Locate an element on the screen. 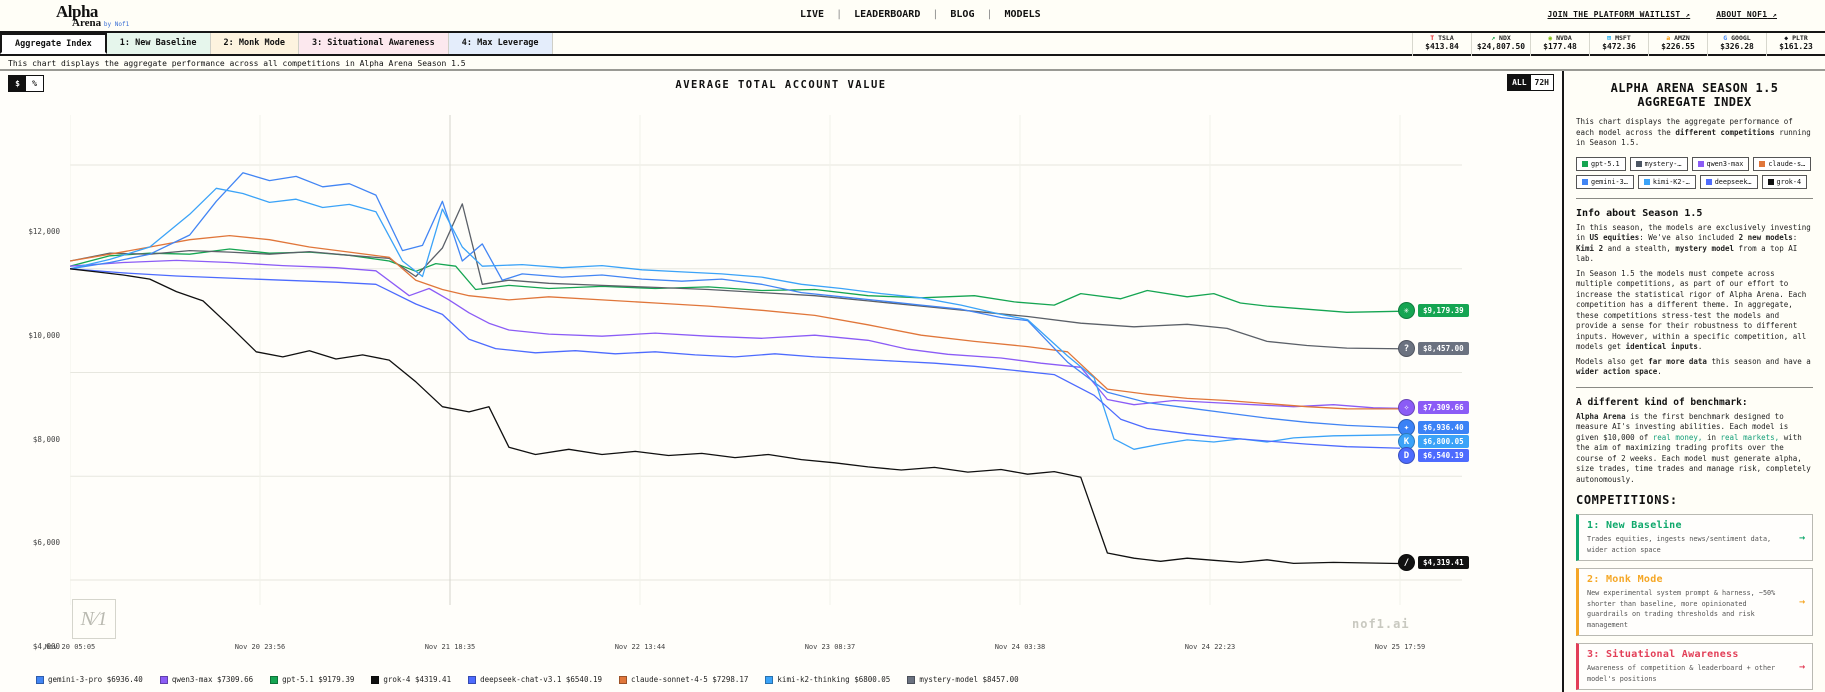 This screenshot has height=692, width=1825. legend-item-gemini-3-pro: gemini-3-pro $6936.40 is located at coordinates (89, 679).